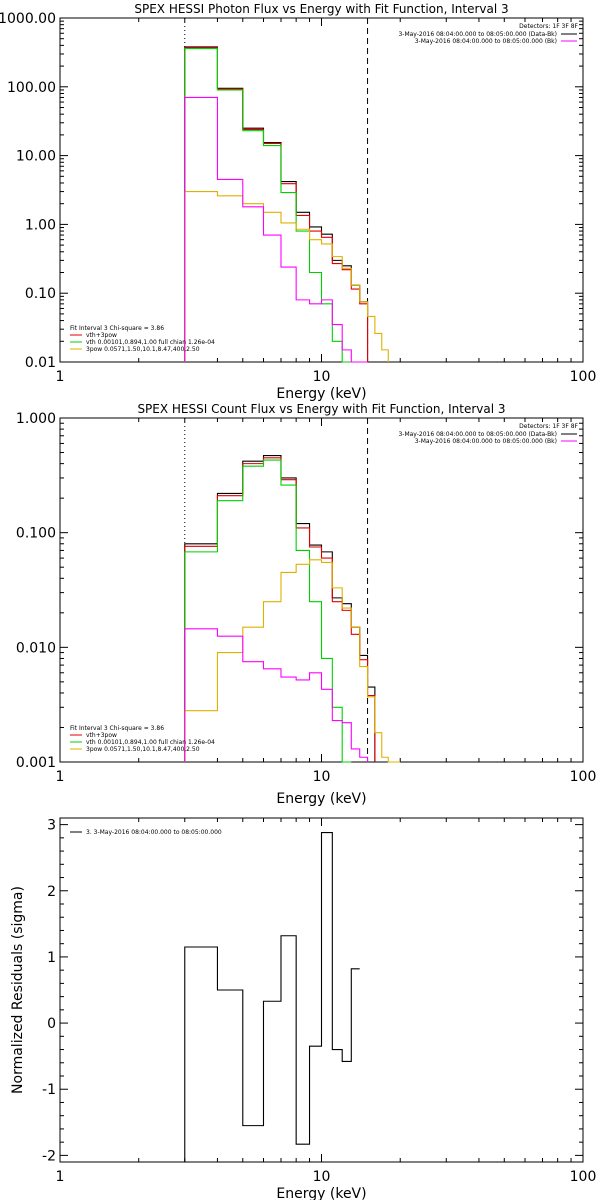 This screenshot has height=1204, width=600. Describe the element at coordinates (51, 892) in the screenshot. I see `y-tick-label: 2` at that location.